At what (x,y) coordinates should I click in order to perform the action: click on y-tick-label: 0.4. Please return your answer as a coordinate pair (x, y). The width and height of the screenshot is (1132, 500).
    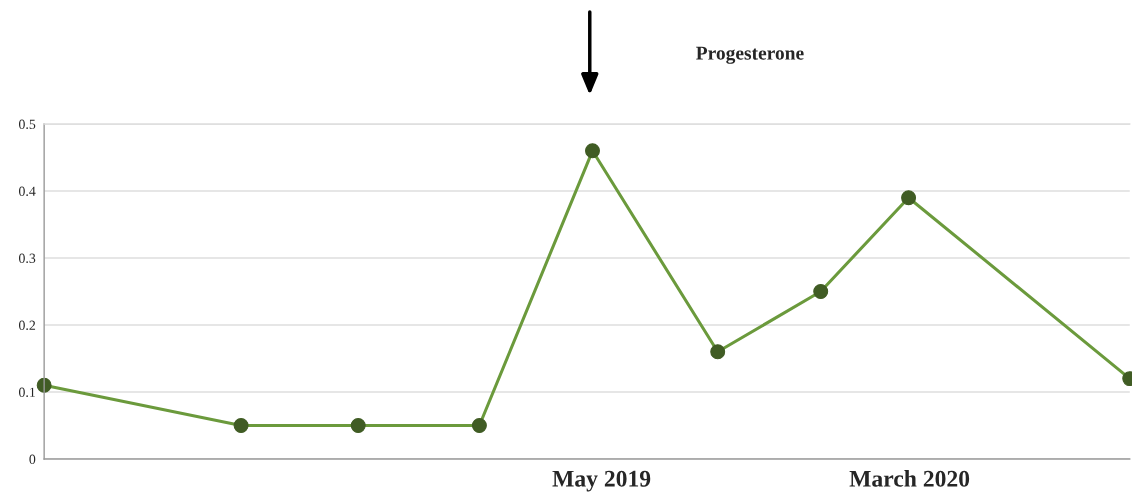
    Looking at the image, I should click on (27, 191).